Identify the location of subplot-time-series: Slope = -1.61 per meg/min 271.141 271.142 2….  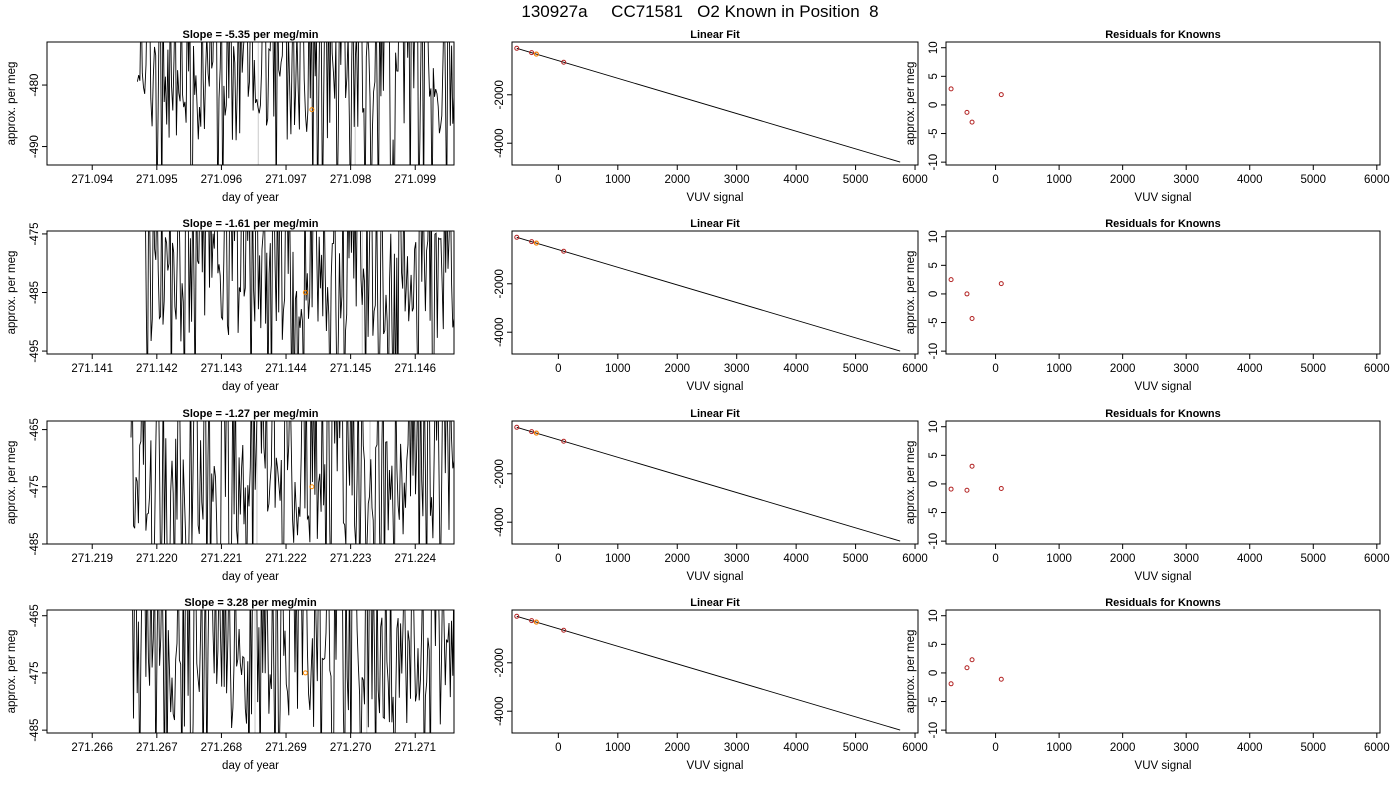
(230, 305).